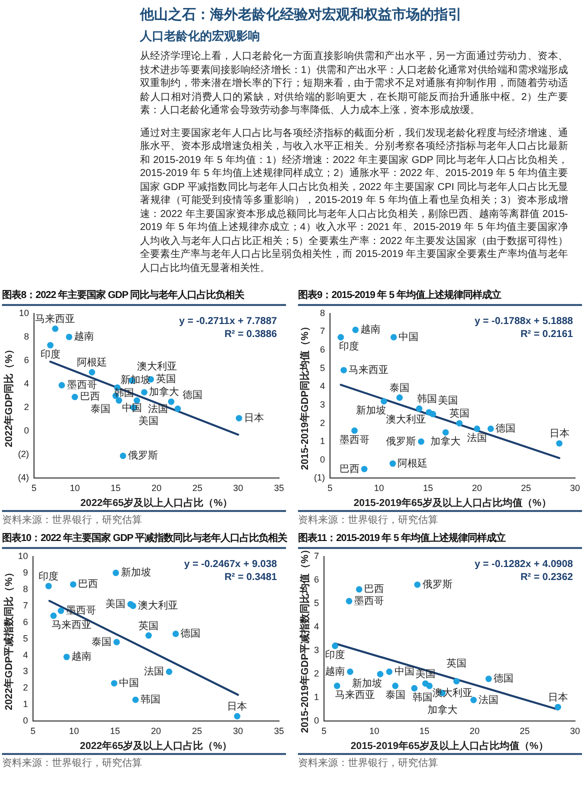 This screenshot has height=788, width=584. What do you see at coordinates (200, 36) in the screenshot?
I see `text: 人口老龄化的宏观影响` at bounding box center [200, 36].